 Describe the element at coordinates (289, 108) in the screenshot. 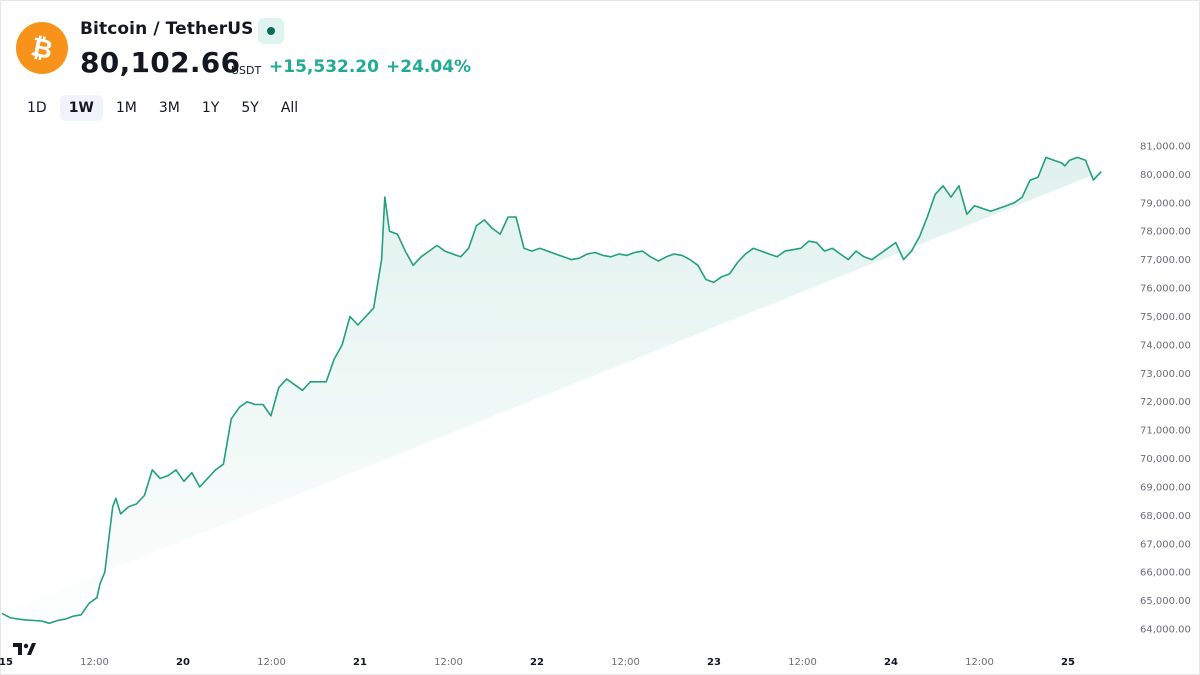

I see `range-tab-all: All` at that location.